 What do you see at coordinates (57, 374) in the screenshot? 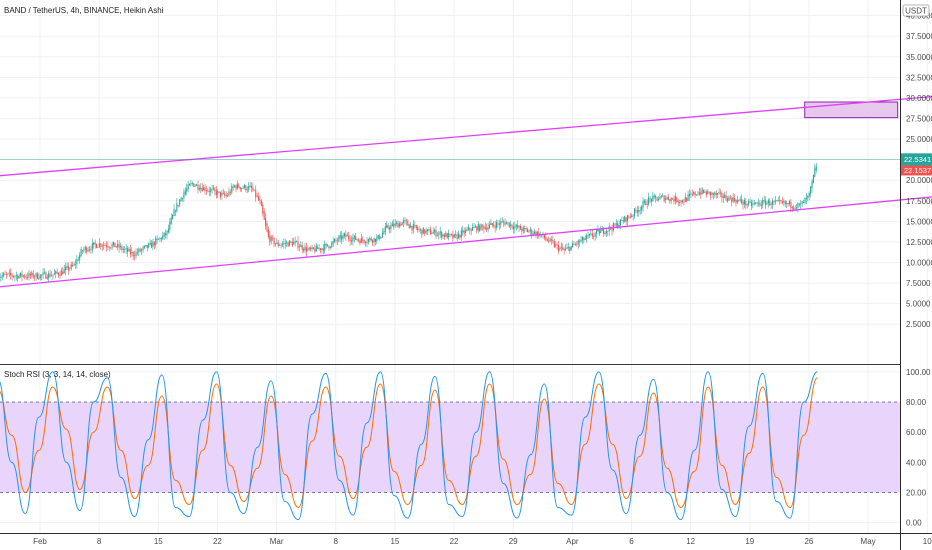
I see `stoch-rsi-title: Stoch RSI (3, 3, 14, 14, close)` at bounding box center [57, 374].